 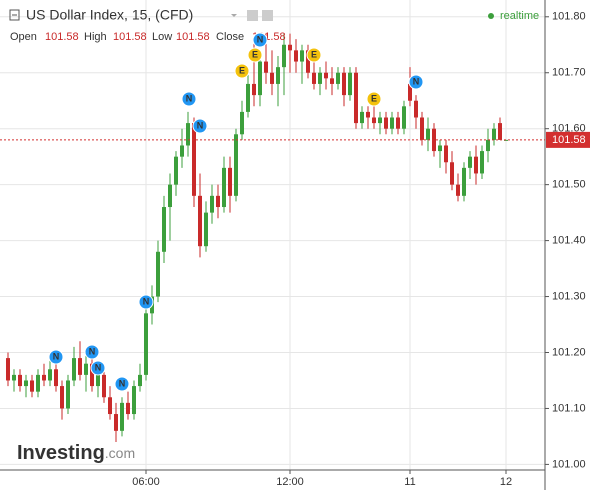 I want to click on collapse-icon, so click(x=14, y=15).